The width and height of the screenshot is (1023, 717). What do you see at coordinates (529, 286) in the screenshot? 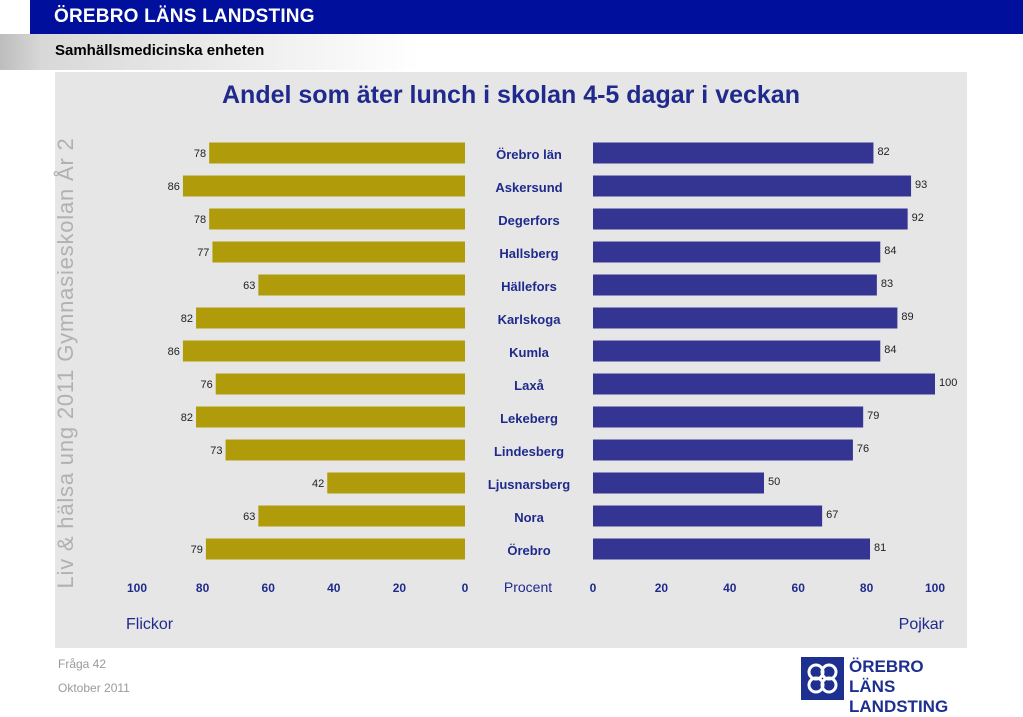
I see `category-label: Hällefors` at bounding box center [529, 286].